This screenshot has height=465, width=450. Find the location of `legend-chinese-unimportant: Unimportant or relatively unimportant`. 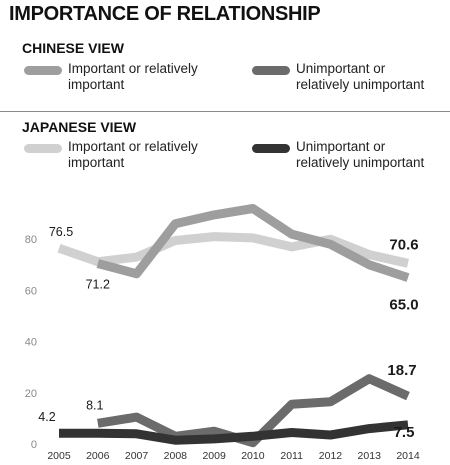

legend-chinese-unimportant: Unimportant or relatively unimportant is located at coordinates (344, 77).